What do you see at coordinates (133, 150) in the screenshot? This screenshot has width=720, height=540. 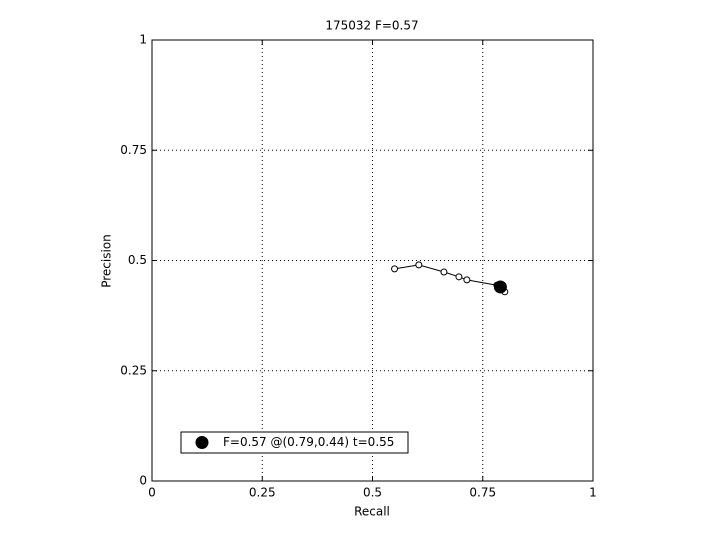 I see `y-tick-label: 0.75` at bounding box center [133, 150].